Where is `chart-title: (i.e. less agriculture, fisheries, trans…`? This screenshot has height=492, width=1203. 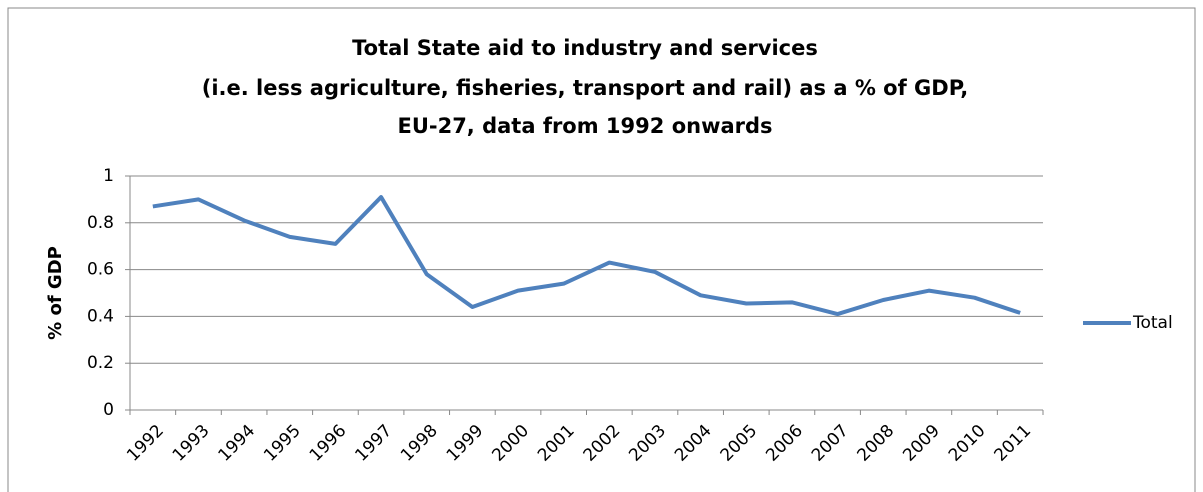
chart-title: (i.e. less agriculture, fisheries, trans… is located at coordinates (585, 88).